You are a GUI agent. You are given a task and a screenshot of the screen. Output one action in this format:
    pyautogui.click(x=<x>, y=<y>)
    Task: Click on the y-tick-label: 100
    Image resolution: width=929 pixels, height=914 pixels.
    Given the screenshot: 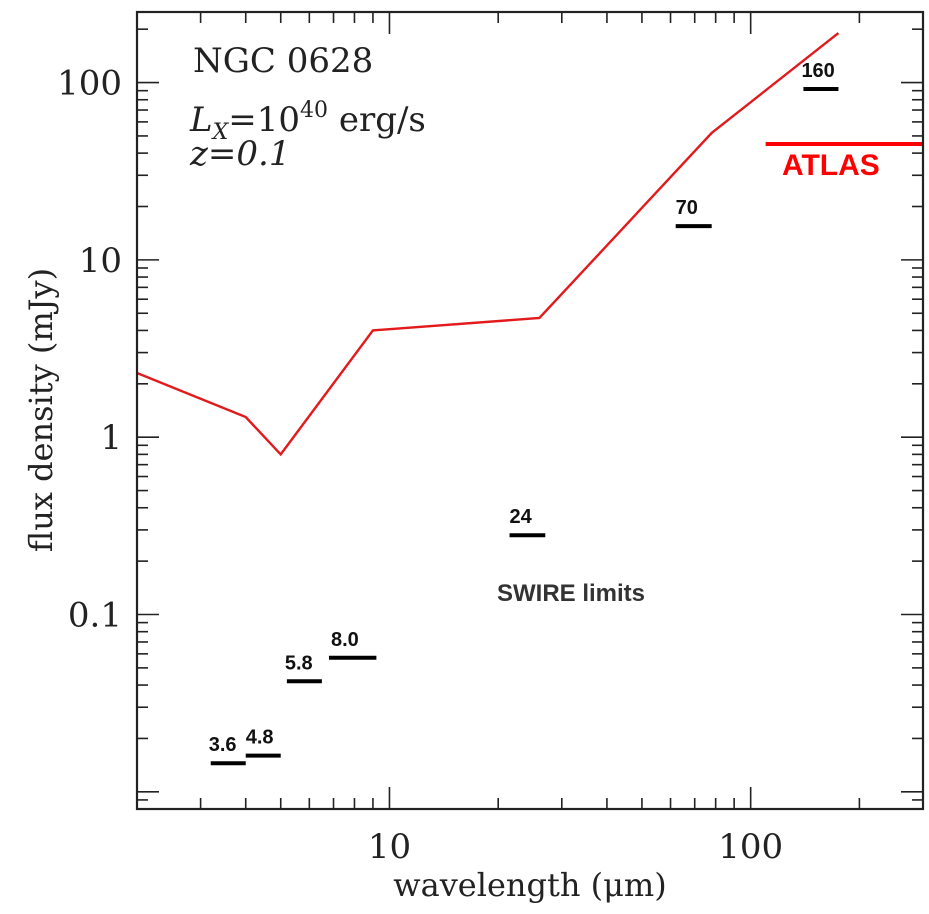 What is the action you would take?
    pyautogui.click(x=89, y=84)
    